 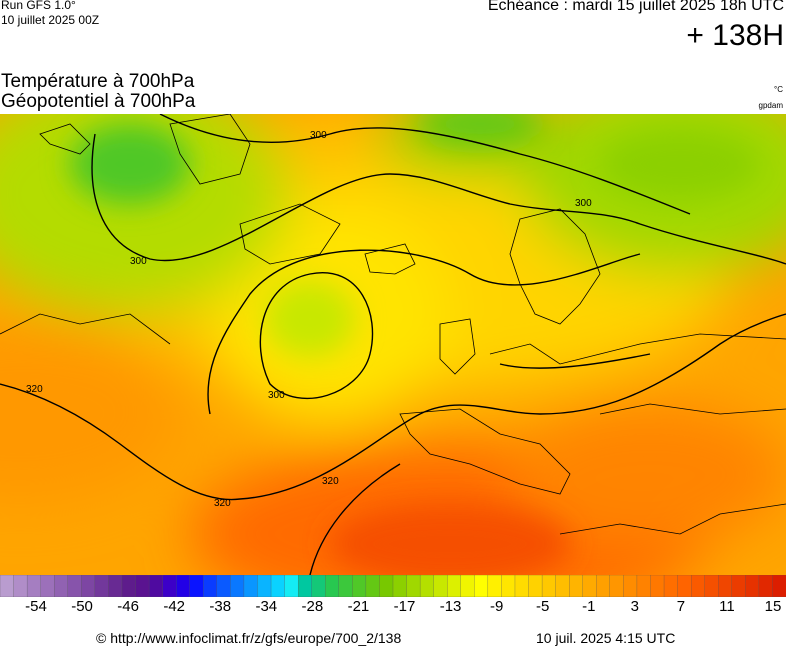 What do you see at coordinates (404, 606) in the screenshot?
I see `color-legend-tick: -17` at bounding box center [404, 606].